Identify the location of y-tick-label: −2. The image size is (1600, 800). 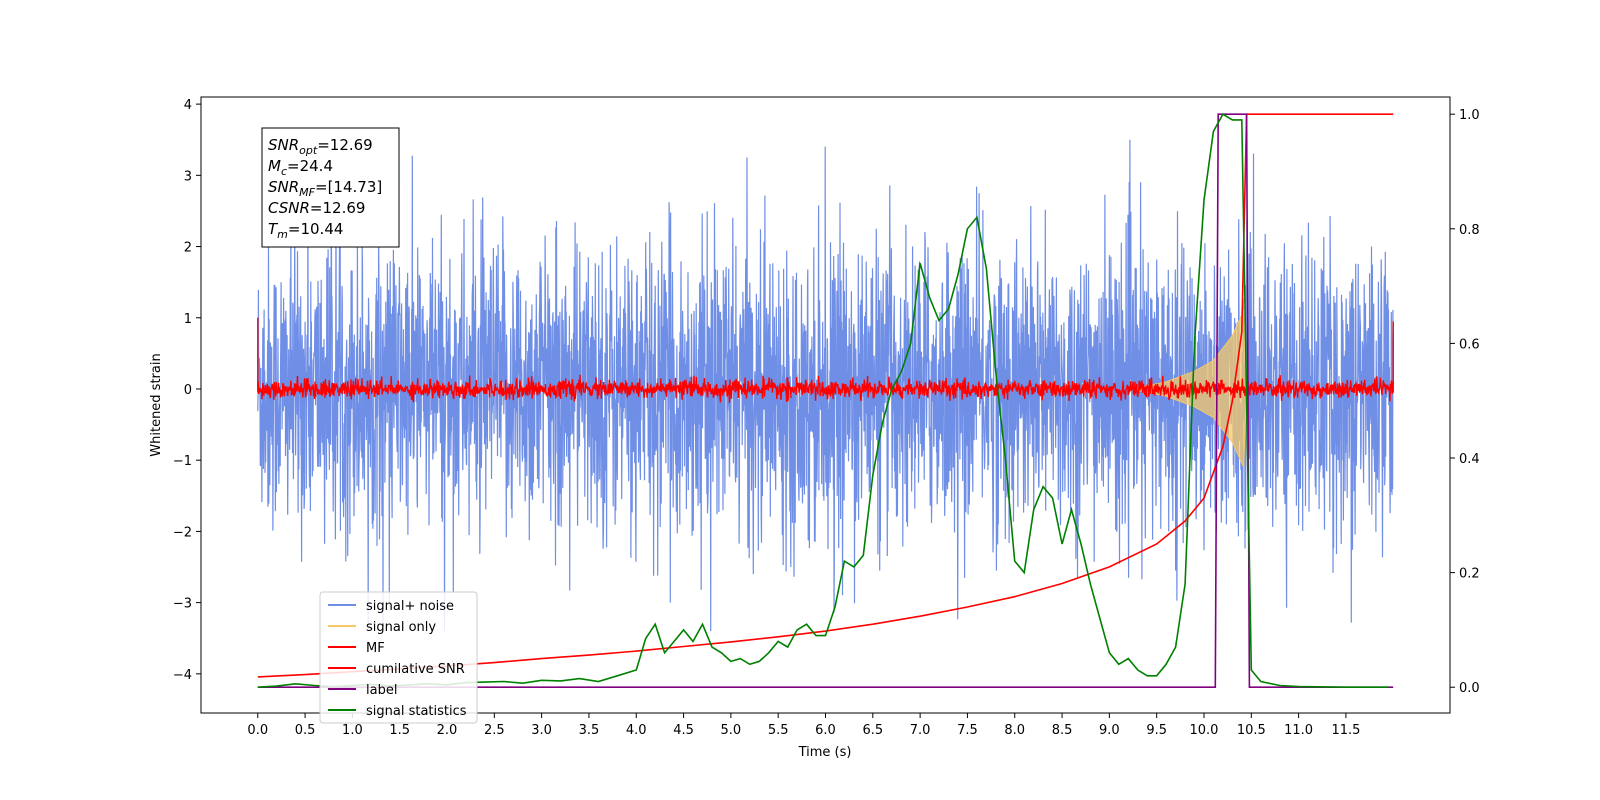
(182, 532).